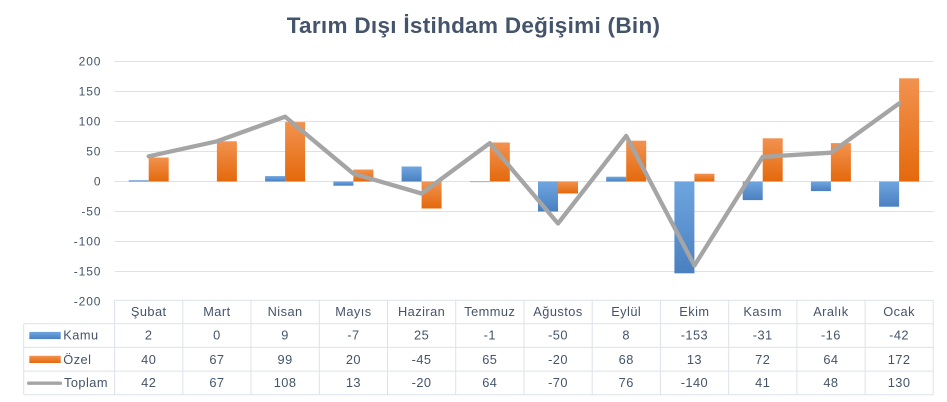  I want to click on svg-text: 76, so click(626, 382).